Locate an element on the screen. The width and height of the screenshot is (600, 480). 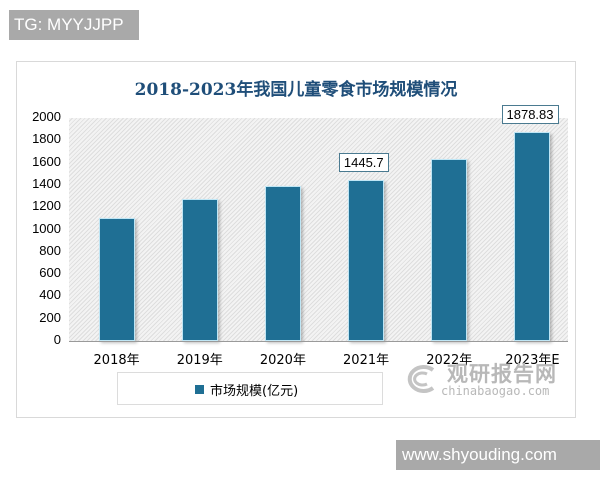
brand-watermark-cn: 观研报告网 is located at coordinates (502, 374).